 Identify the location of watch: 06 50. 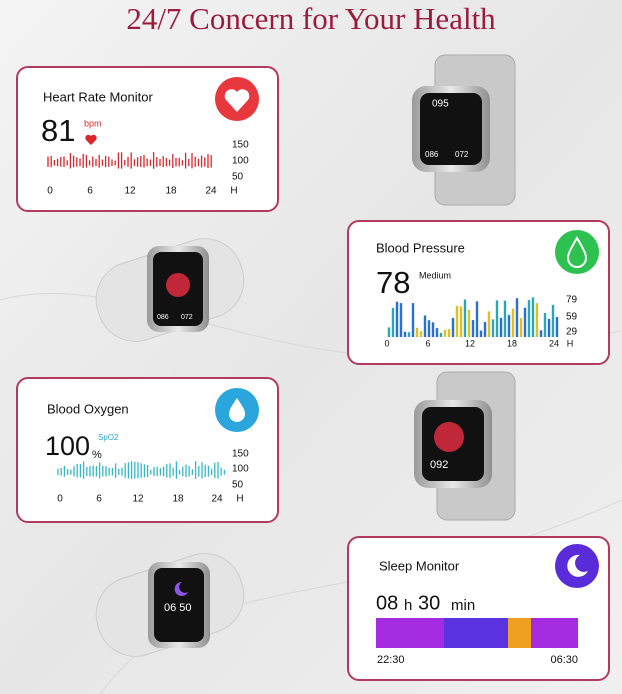
(170, 605).